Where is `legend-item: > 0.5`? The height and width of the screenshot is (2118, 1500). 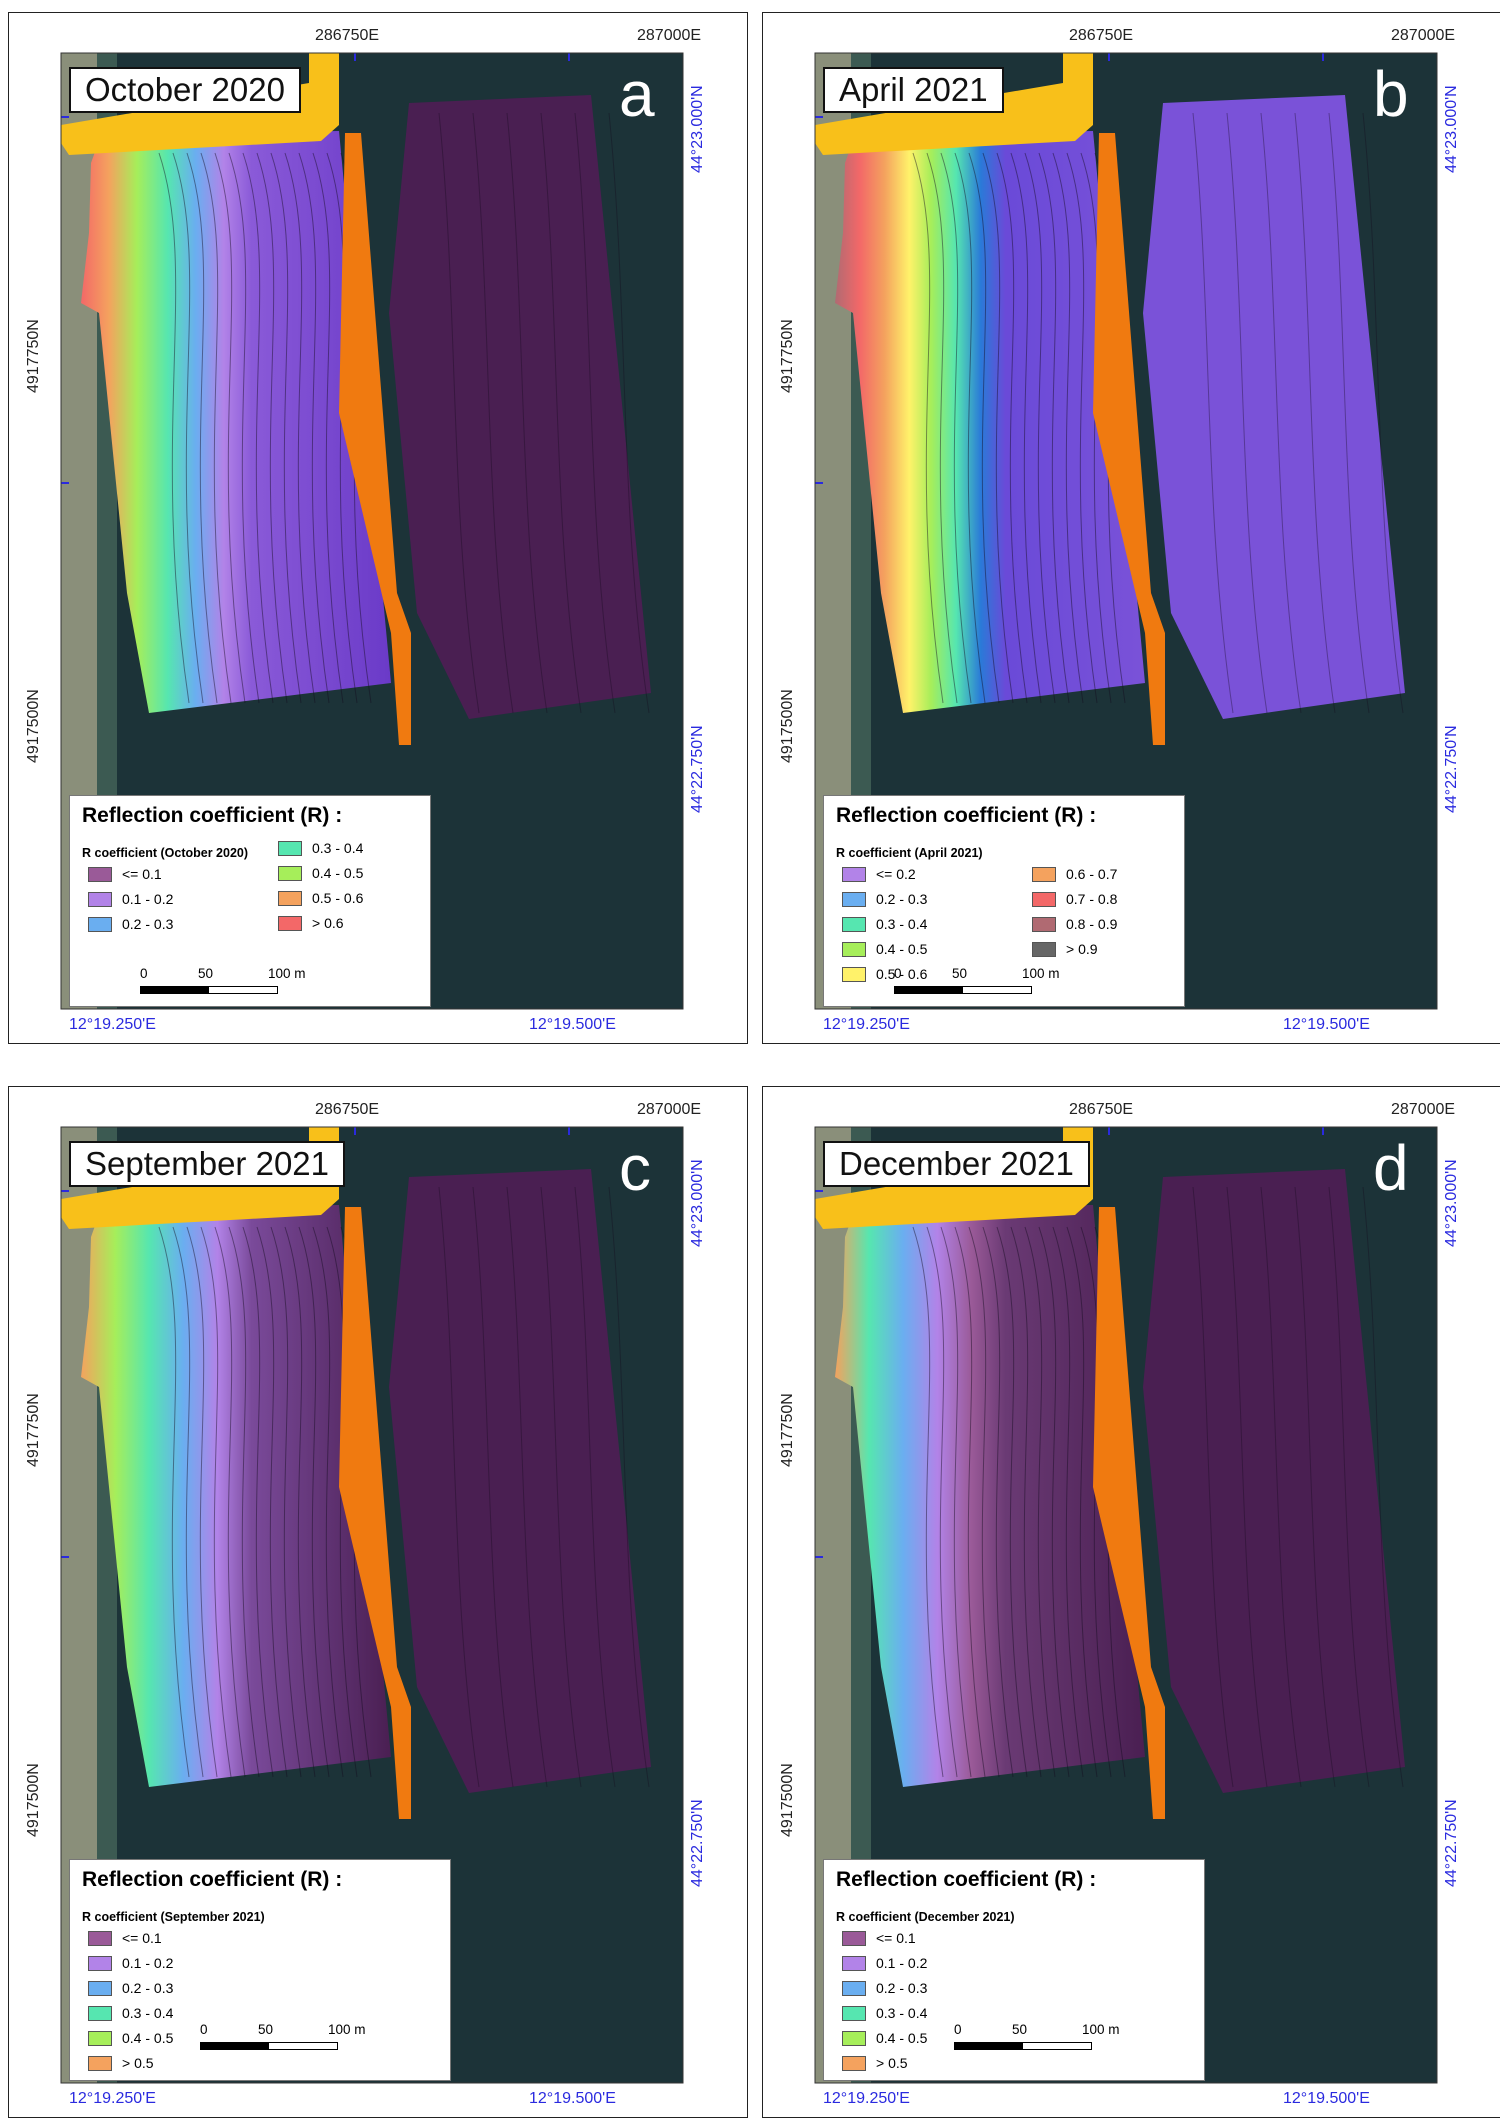
legend-item: > 0.5 is located at coordinates (121, 2063).